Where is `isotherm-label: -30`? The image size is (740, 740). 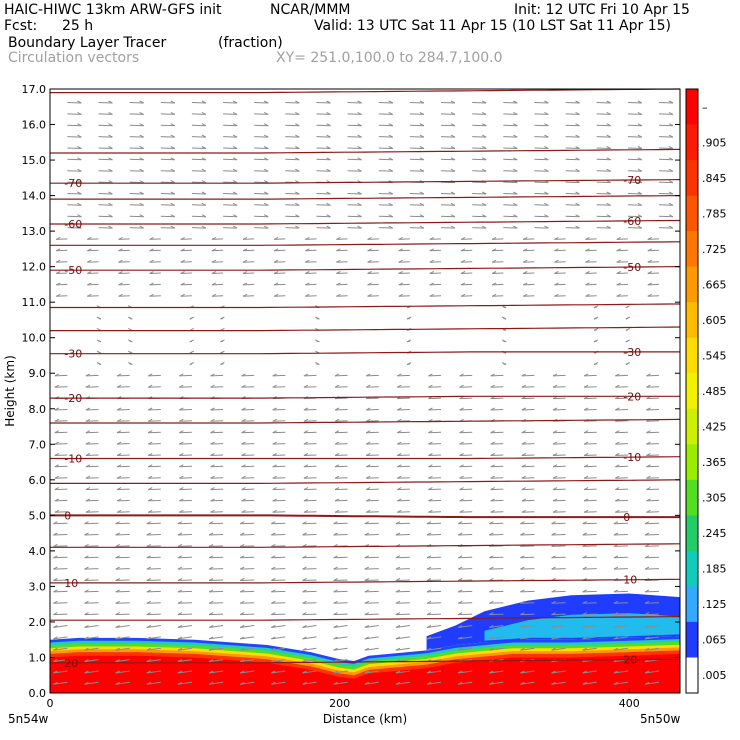 isotherm-label: -30 is located at coordinates (632, 352).